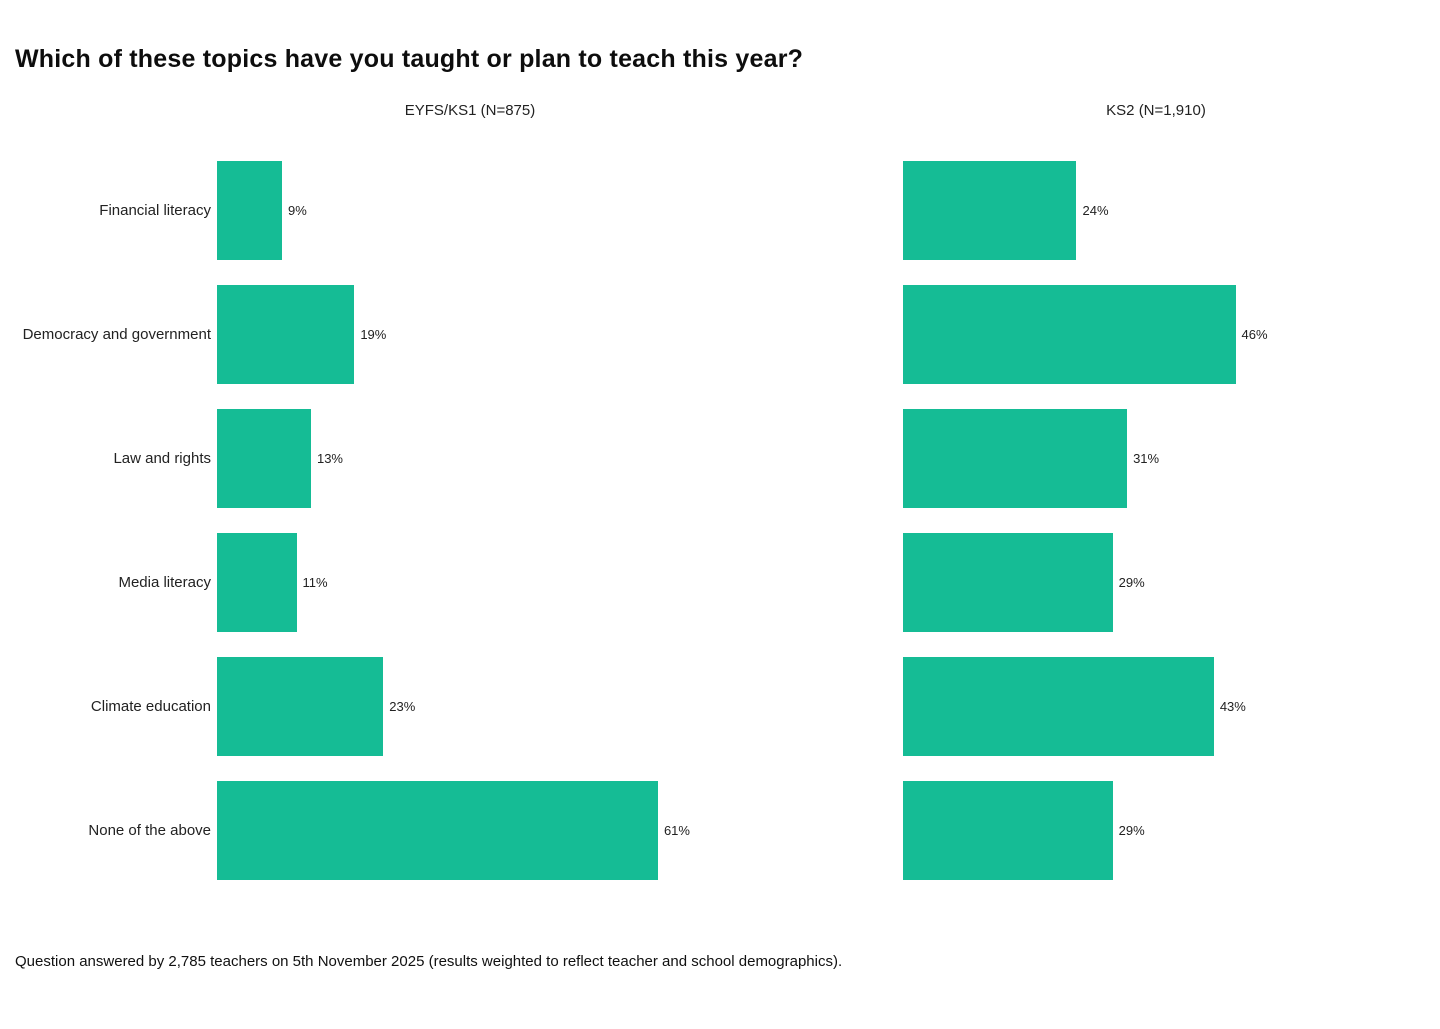 The height and width of the screenshot is (1029, 1440). What do you see at coordinates (1232, 706) in the screenshot?
I see `value-label: 43%` at bounding box center [1232, 706].